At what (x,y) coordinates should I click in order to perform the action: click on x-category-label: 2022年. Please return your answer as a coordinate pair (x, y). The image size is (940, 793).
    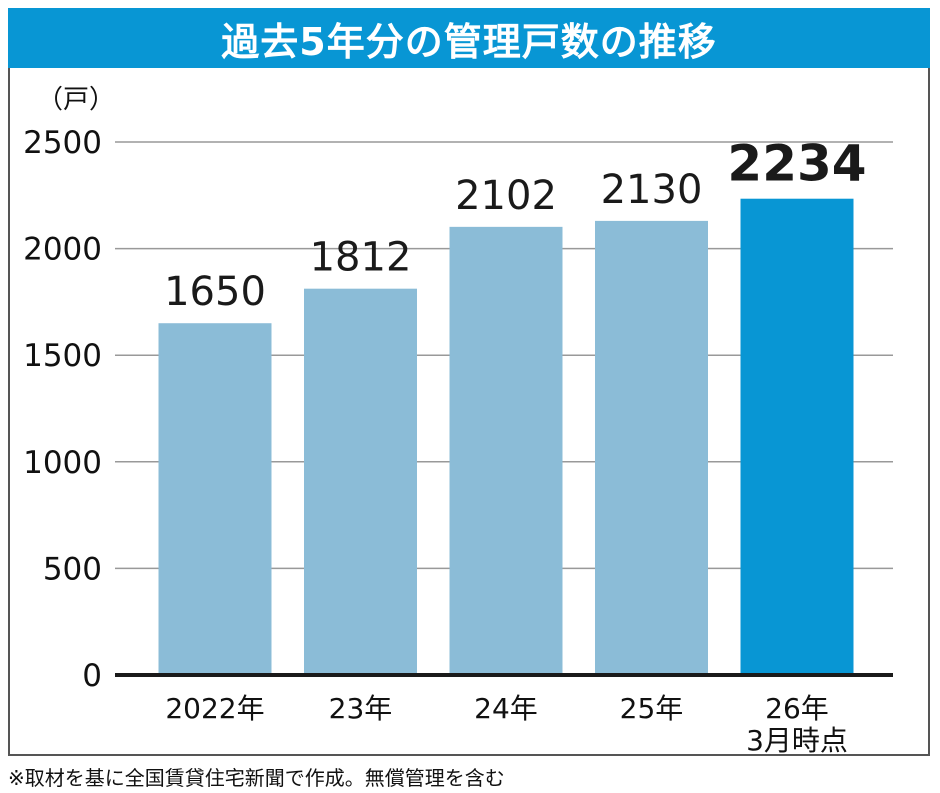
    Looking at the image, I should click on (214, 708).